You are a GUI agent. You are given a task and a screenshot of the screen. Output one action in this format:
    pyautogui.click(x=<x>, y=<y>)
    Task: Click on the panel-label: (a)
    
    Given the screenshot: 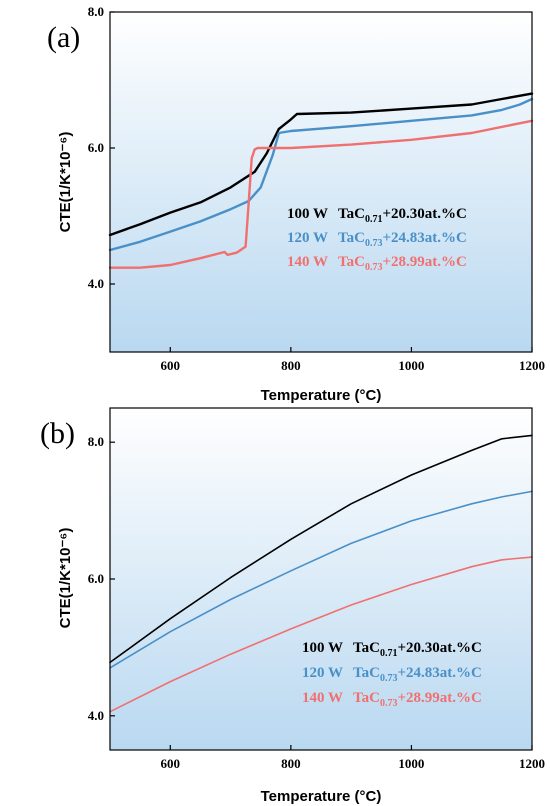 What is the action you would take?
    pyautogui.click(x=63, y=37)
    